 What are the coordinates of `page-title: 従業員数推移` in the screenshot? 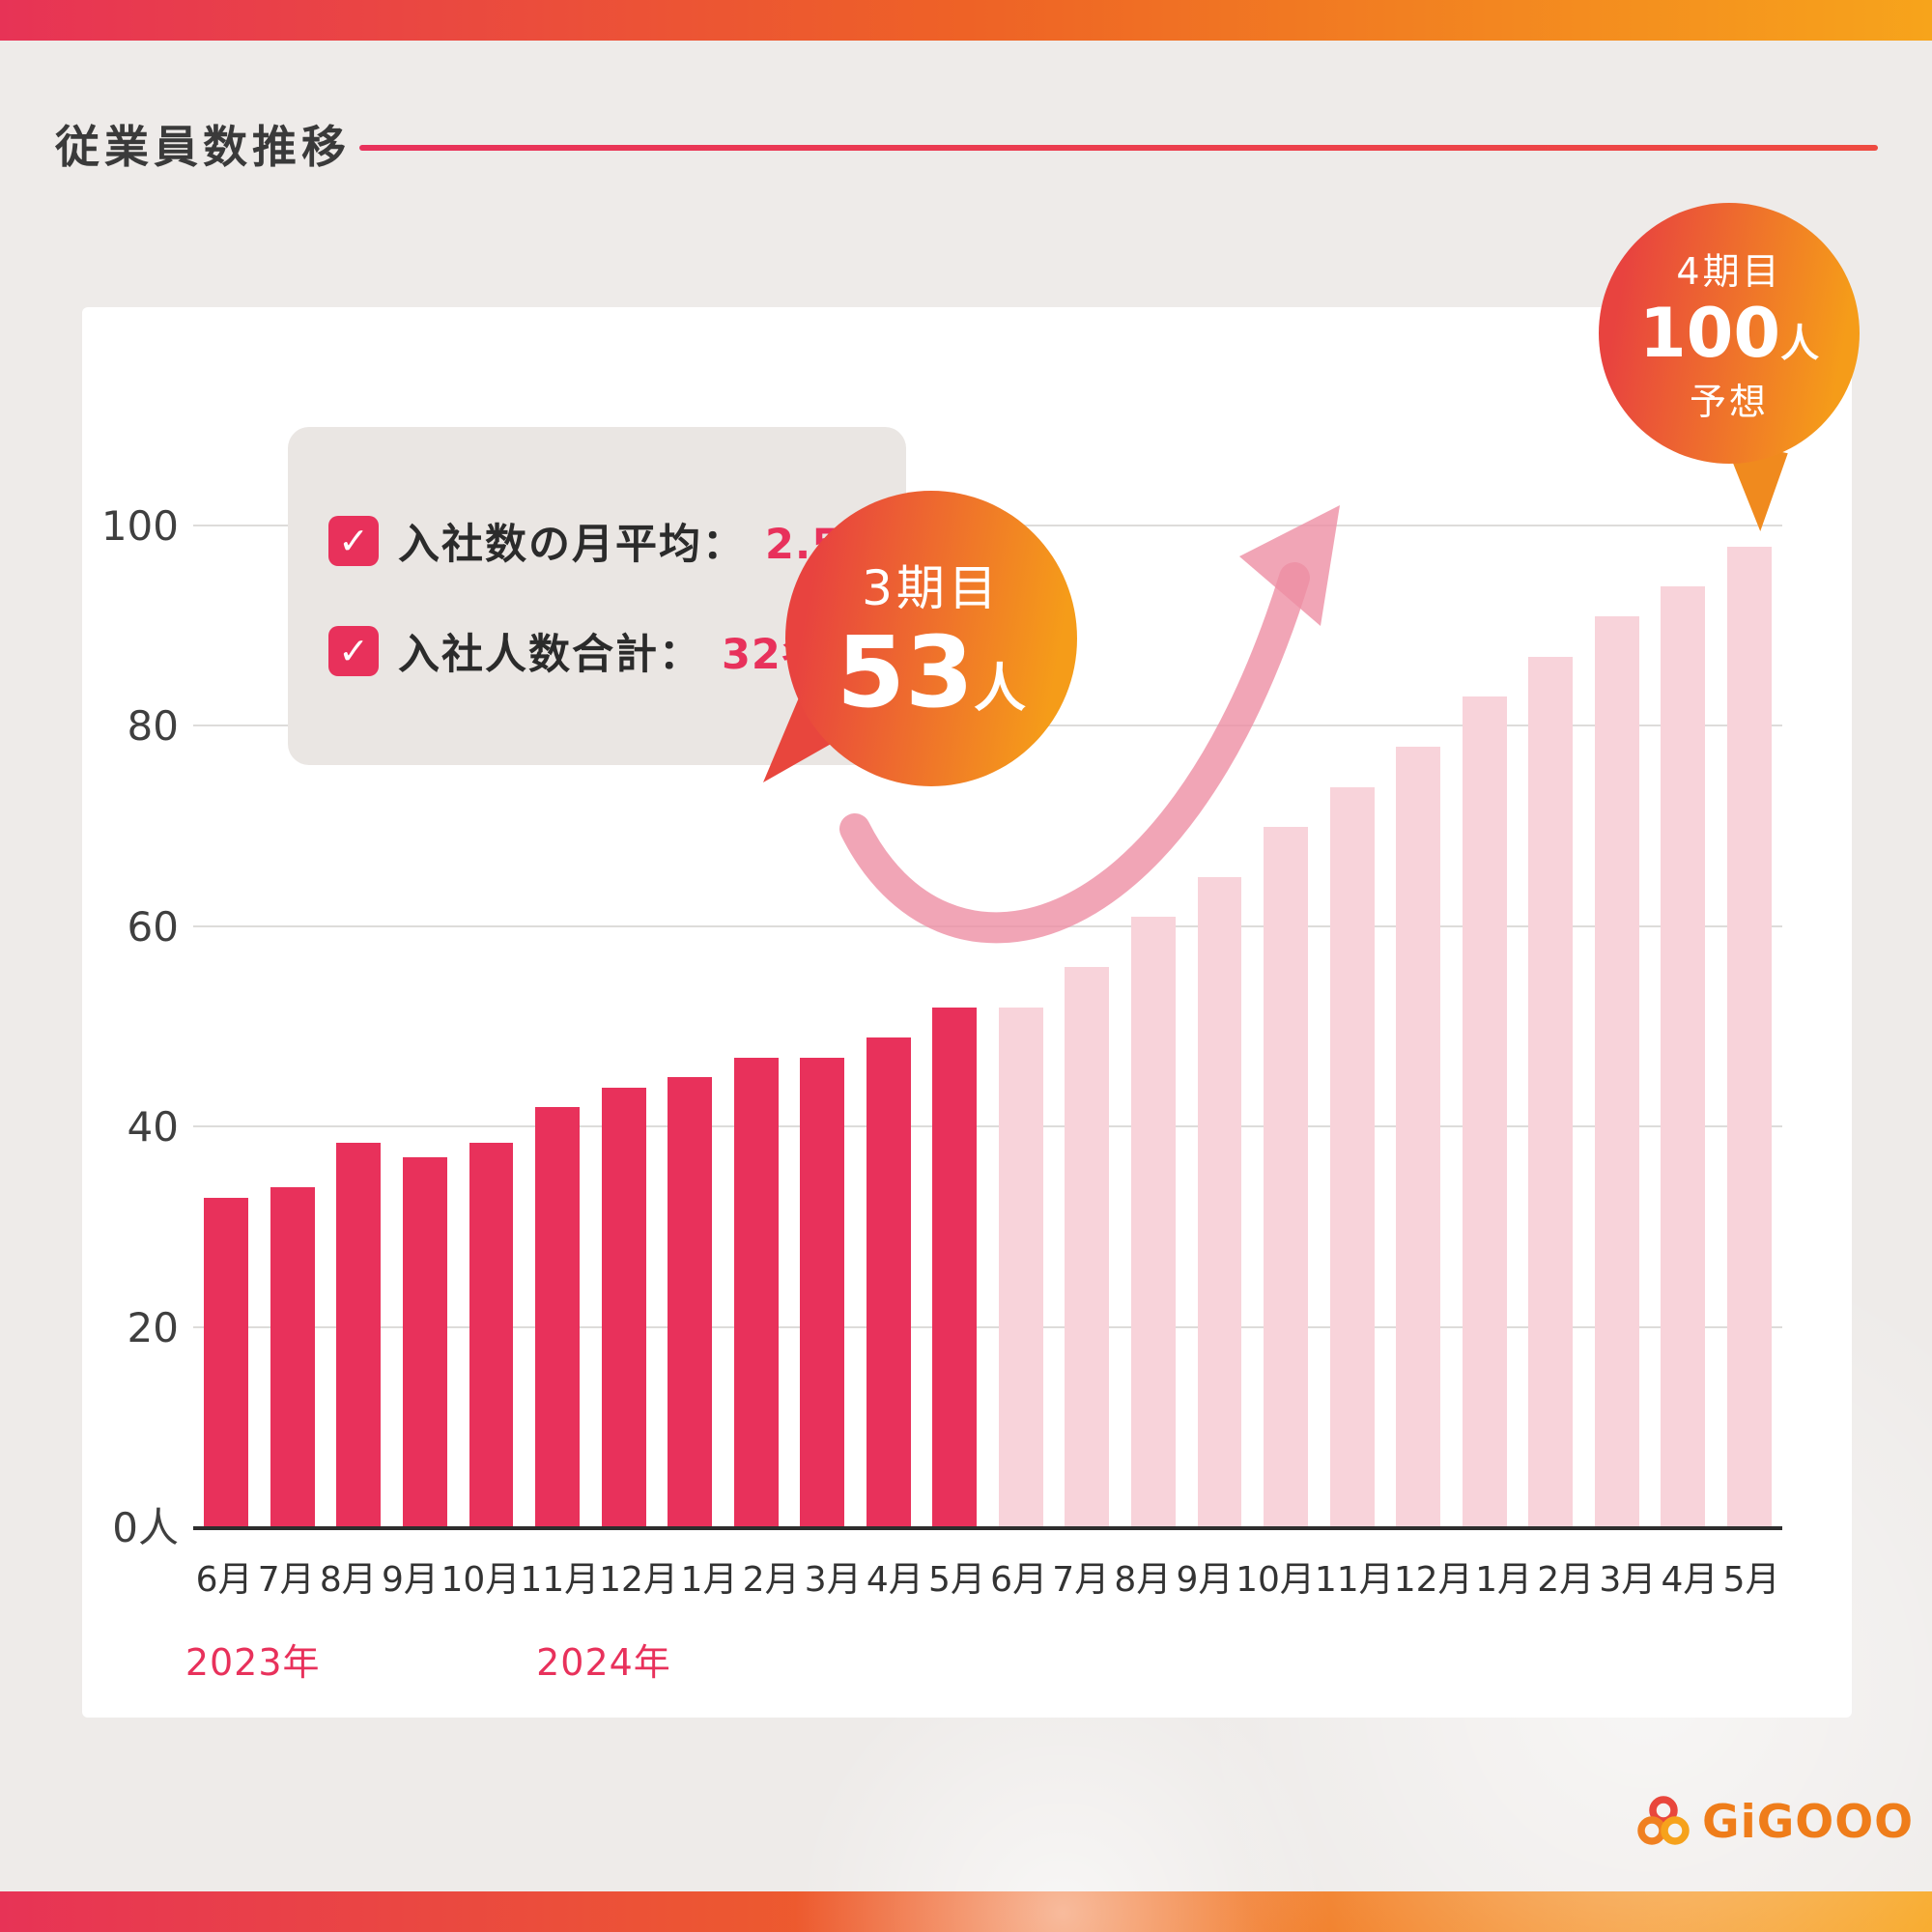 It's located at (203, 147).